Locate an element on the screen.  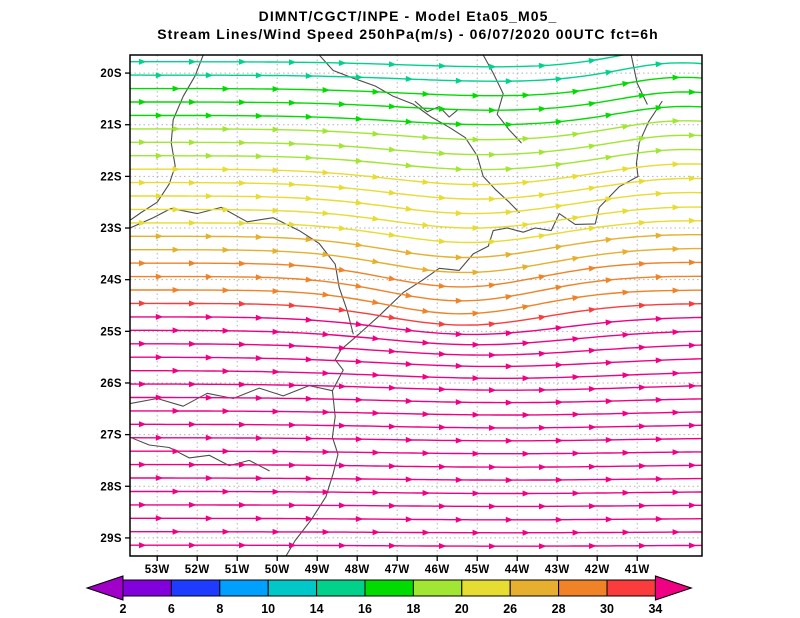
colorbar-label: 14 is located at coordinates (317, 609).